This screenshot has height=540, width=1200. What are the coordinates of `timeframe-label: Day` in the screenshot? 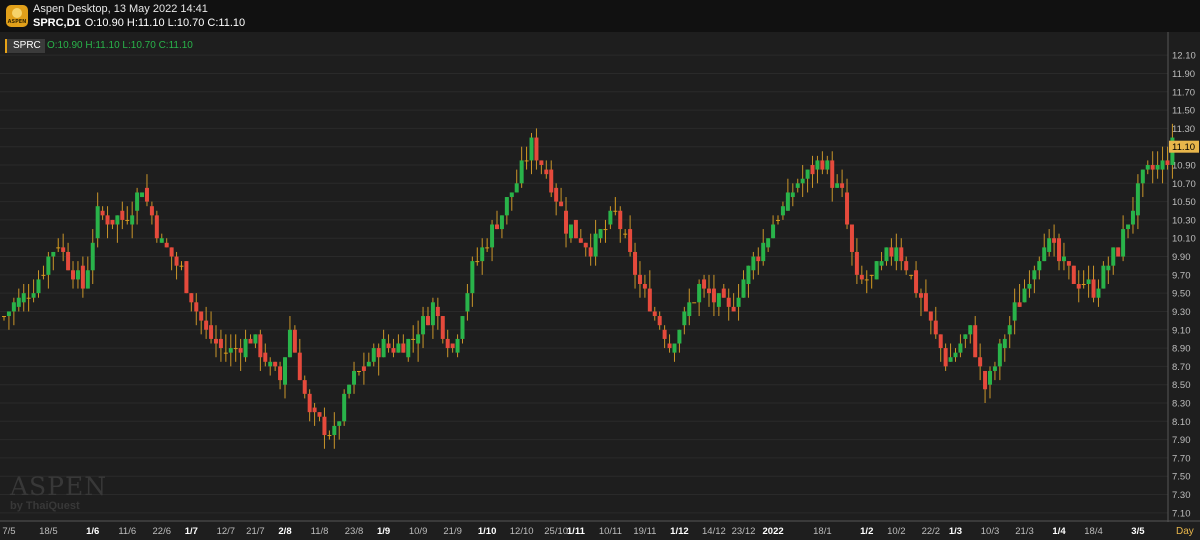 It's located at (1185, 531).